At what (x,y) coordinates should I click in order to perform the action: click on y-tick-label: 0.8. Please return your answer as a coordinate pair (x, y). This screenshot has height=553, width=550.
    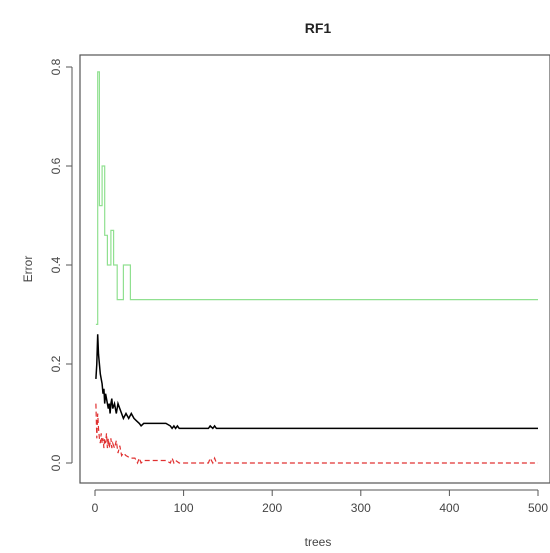
    Looking at the image, I should click on (56, 66).